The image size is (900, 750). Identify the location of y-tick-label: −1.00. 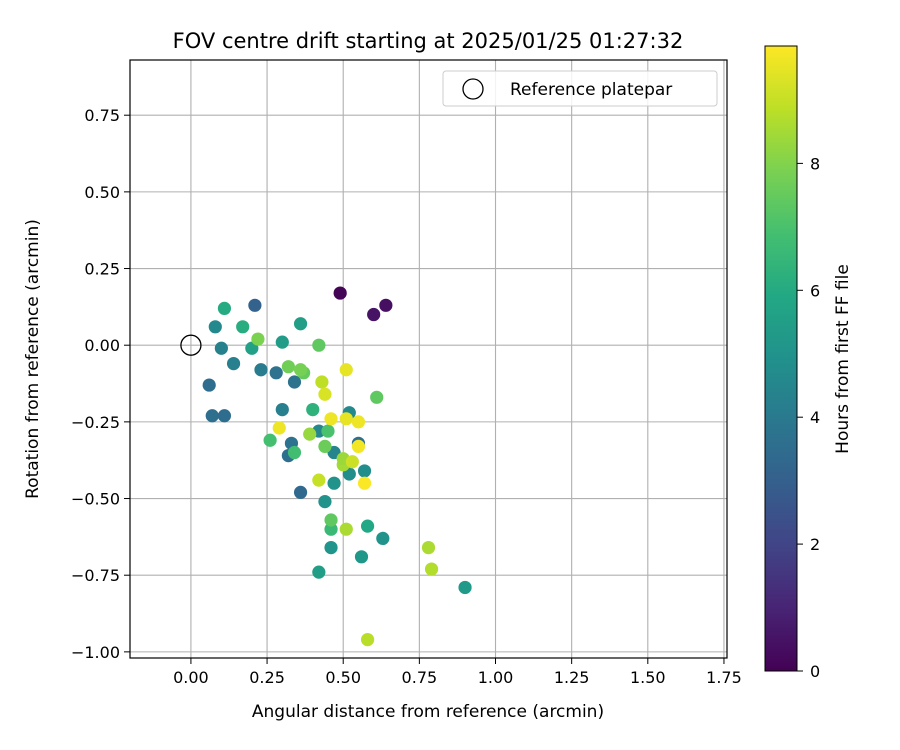
(95, 652).